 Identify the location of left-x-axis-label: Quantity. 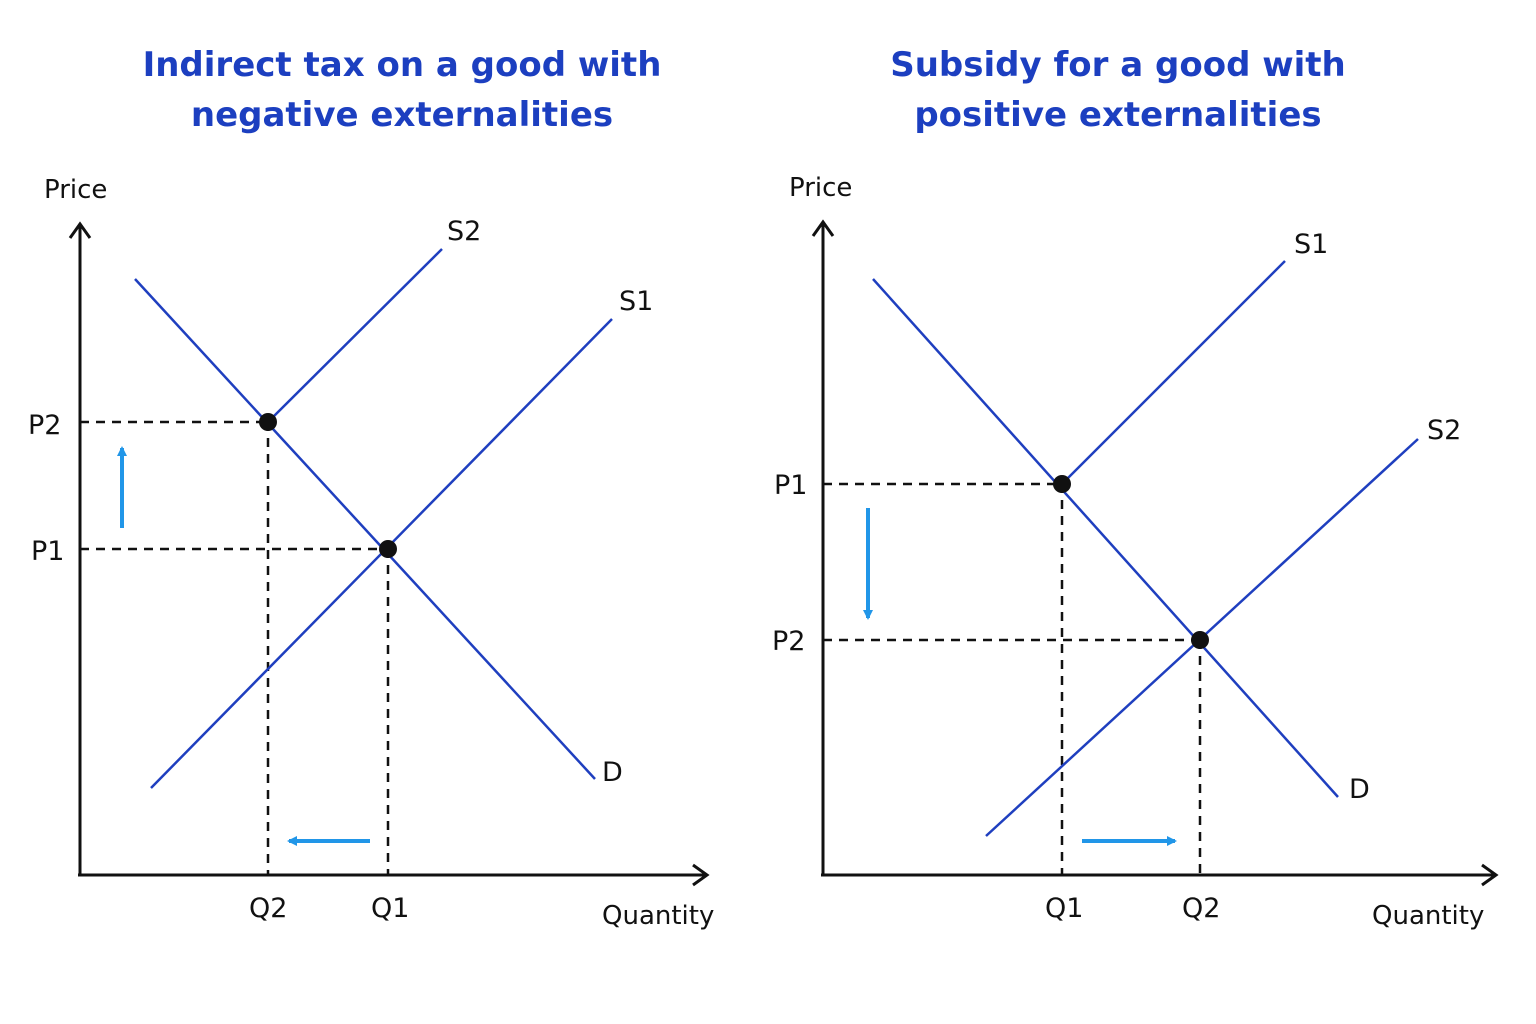
(658, 916).